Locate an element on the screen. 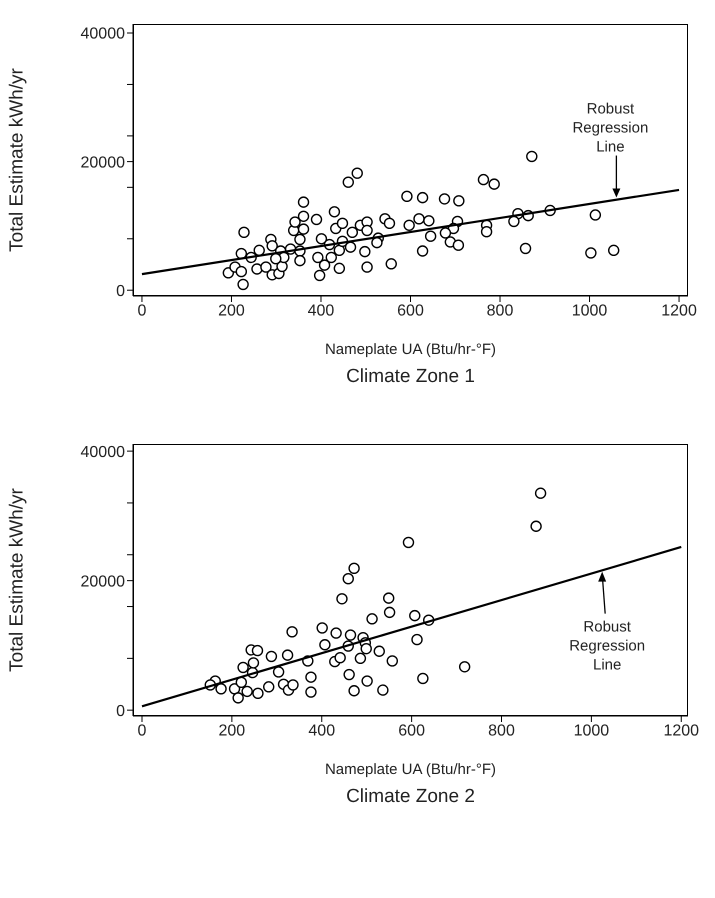 This screenshot has height=898, width=715. text: Climate Zone 2 is located at coordinates (410, 797).